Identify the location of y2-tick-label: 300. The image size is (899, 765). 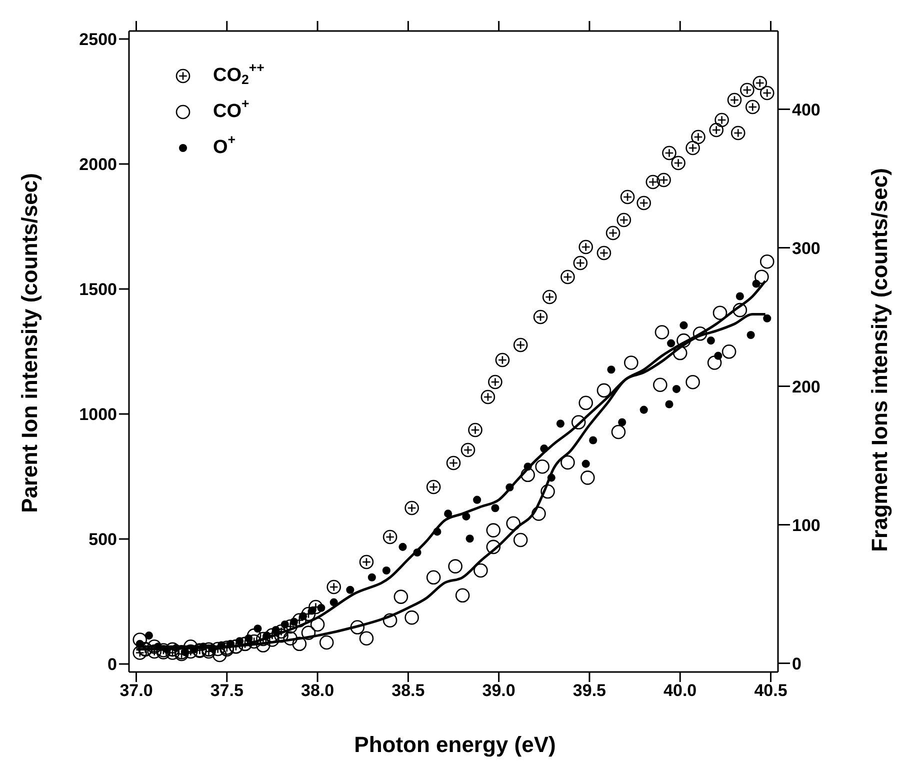
(806, 248).